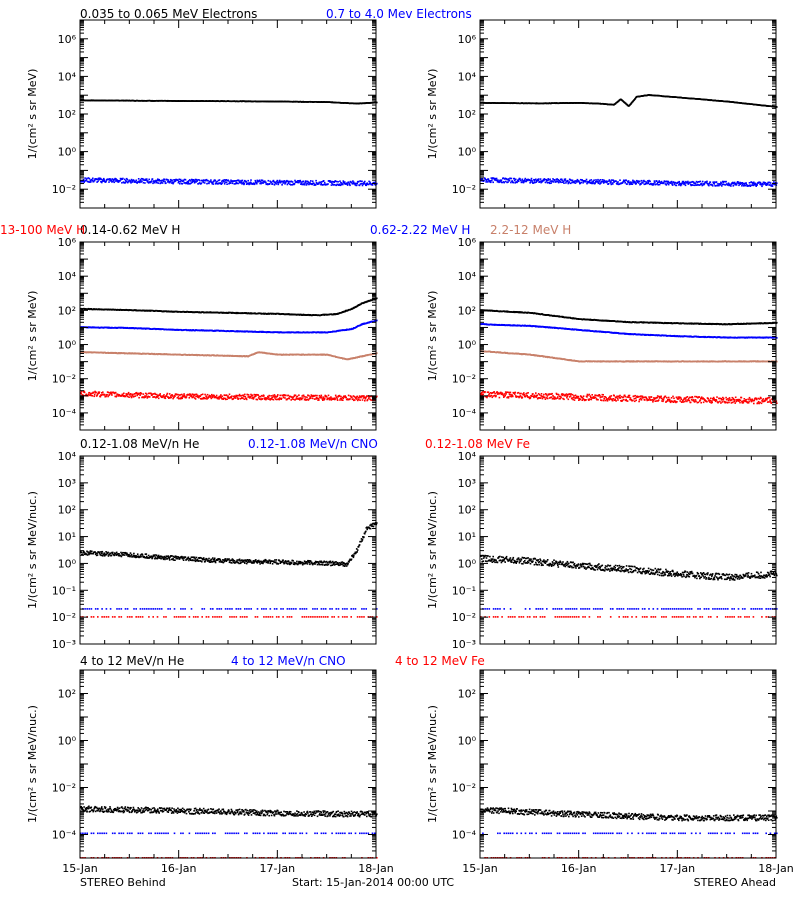 This screenshot has width=800, height=900. I want to click on series-0-7-to-4-0-mev-electrons, so click(629, 182).